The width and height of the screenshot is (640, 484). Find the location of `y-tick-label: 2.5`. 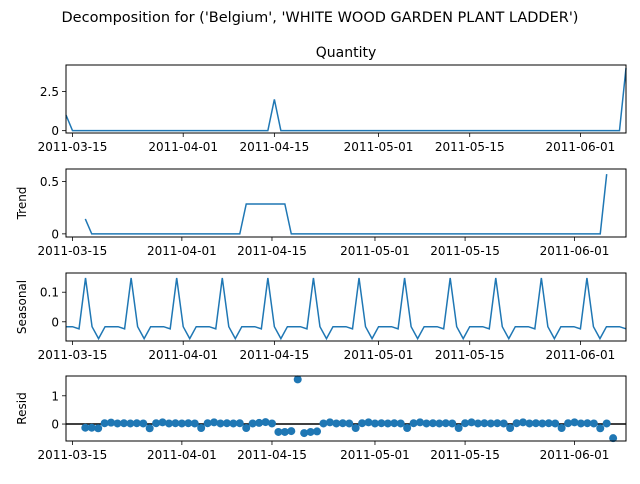

y-tick-label: 2.5 is located at coordinates (49, 92).